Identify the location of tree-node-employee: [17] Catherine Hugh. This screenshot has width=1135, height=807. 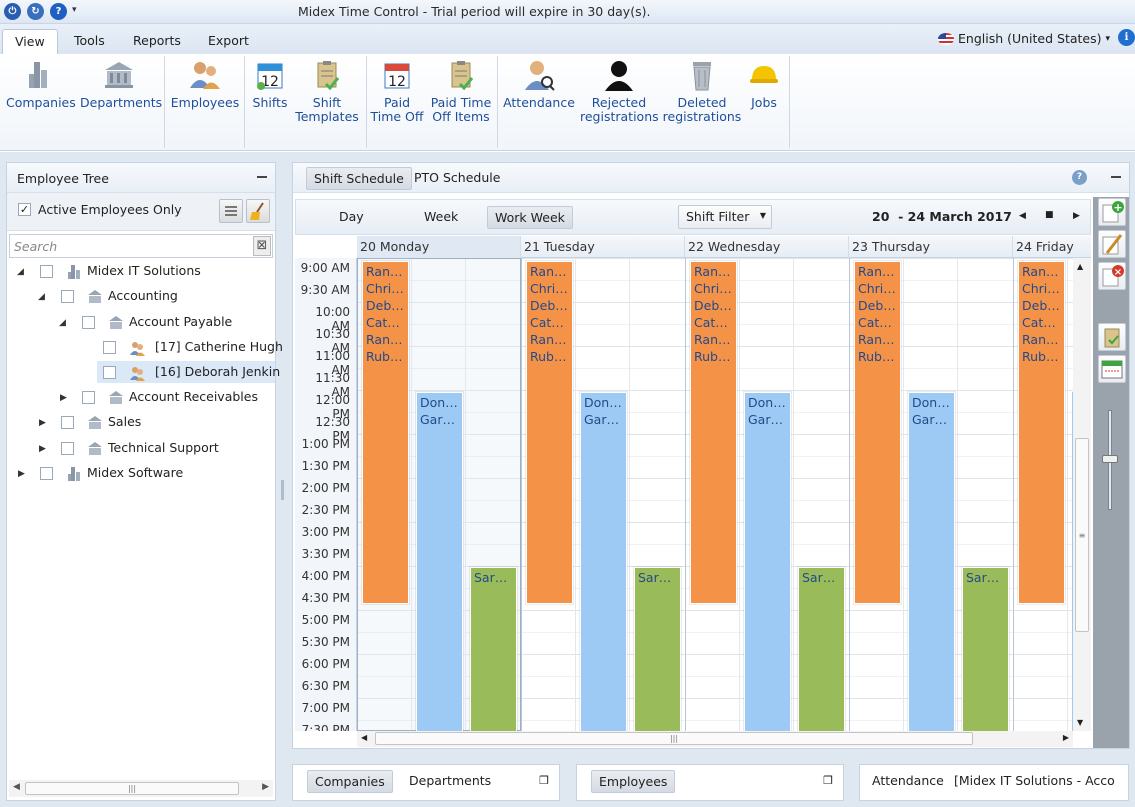
(219, 346).